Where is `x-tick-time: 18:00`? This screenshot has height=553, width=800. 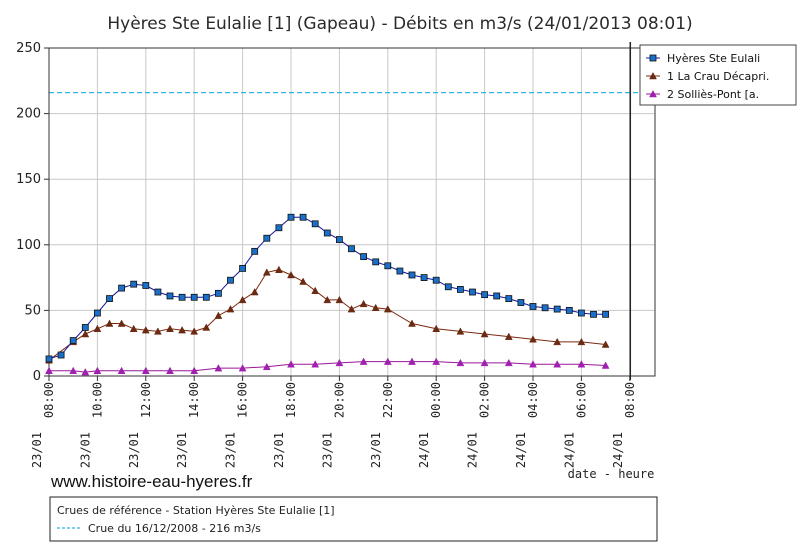
x-tick-time: 18:00 is located at coordinates (291, 400).